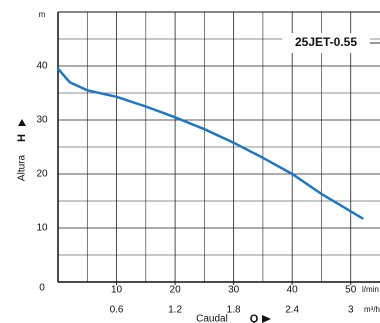 The width and height of the screenshot is (380, 323). What do you see at coordinates (234, 310) in the screenshot?
I see `x2-tick-label: 1.8` at bounding box center [234, 310].